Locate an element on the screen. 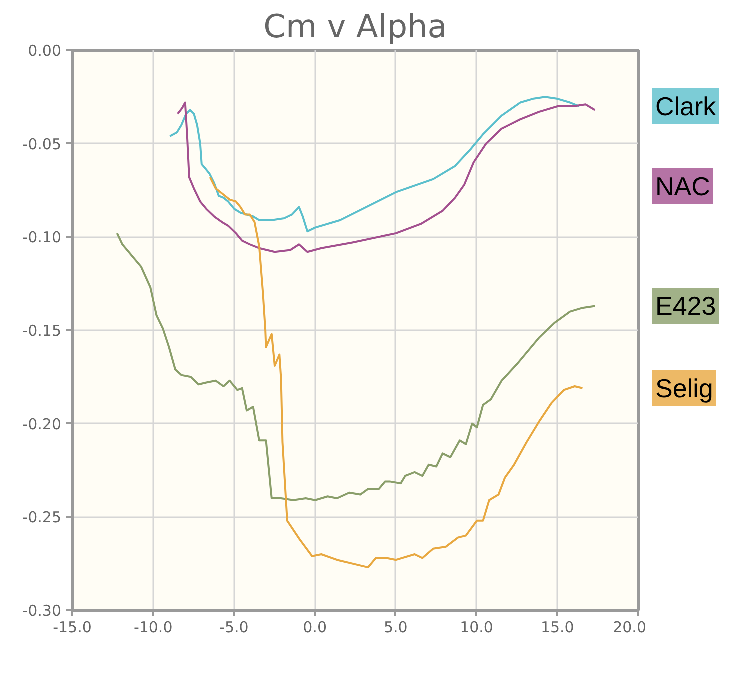  x-tick-label: -5.0 is located at coordinates (234, 627).